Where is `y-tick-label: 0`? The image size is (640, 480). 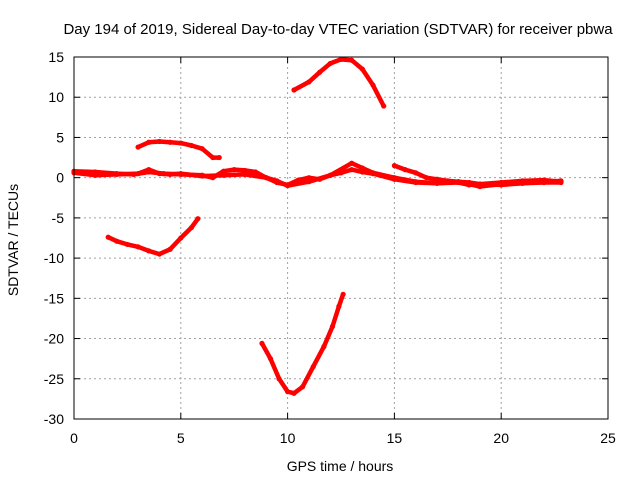 y-tick-label: 0 is located at coordinates (60, 178).